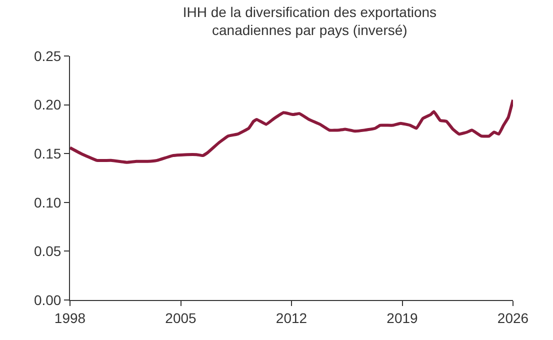 This screenshot has height=340, width=553. I want to click on chart-title: IHH de la diversification des exportations canadiennes par pays (inversé), so click(309, 21).